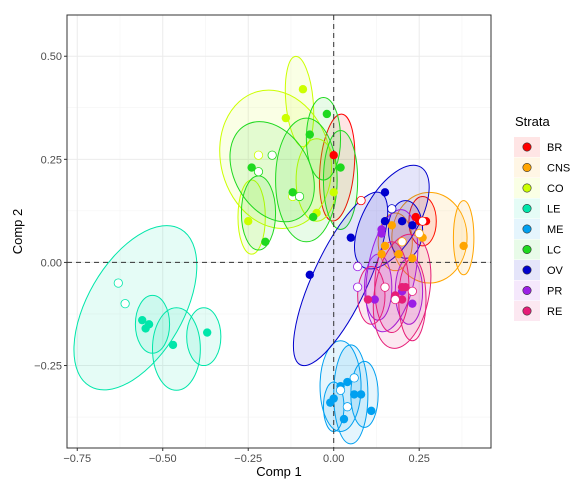  What do you see at coordinates (258, 155) in the screenshot?
I see `centroid-co` at bounding box center [258, 155].